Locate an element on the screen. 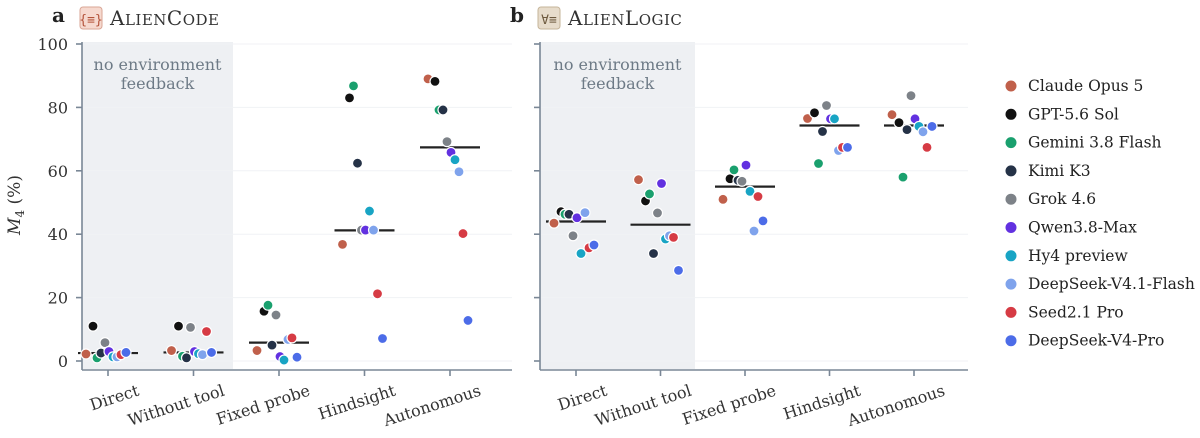 This screenshot has width=1200, height=438. code-braces-icon-glyph: {≡} is located at coordinates (90, 20).